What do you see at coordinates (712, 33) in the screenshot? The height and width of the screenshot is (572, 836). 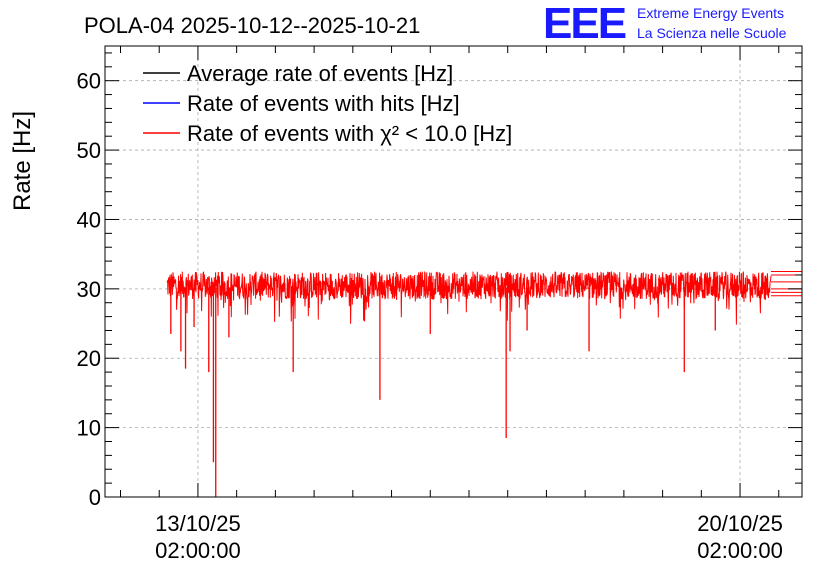 I see `eee-logo-line2: La Scienza nelle Scuole` at bounding box center [712, 33].